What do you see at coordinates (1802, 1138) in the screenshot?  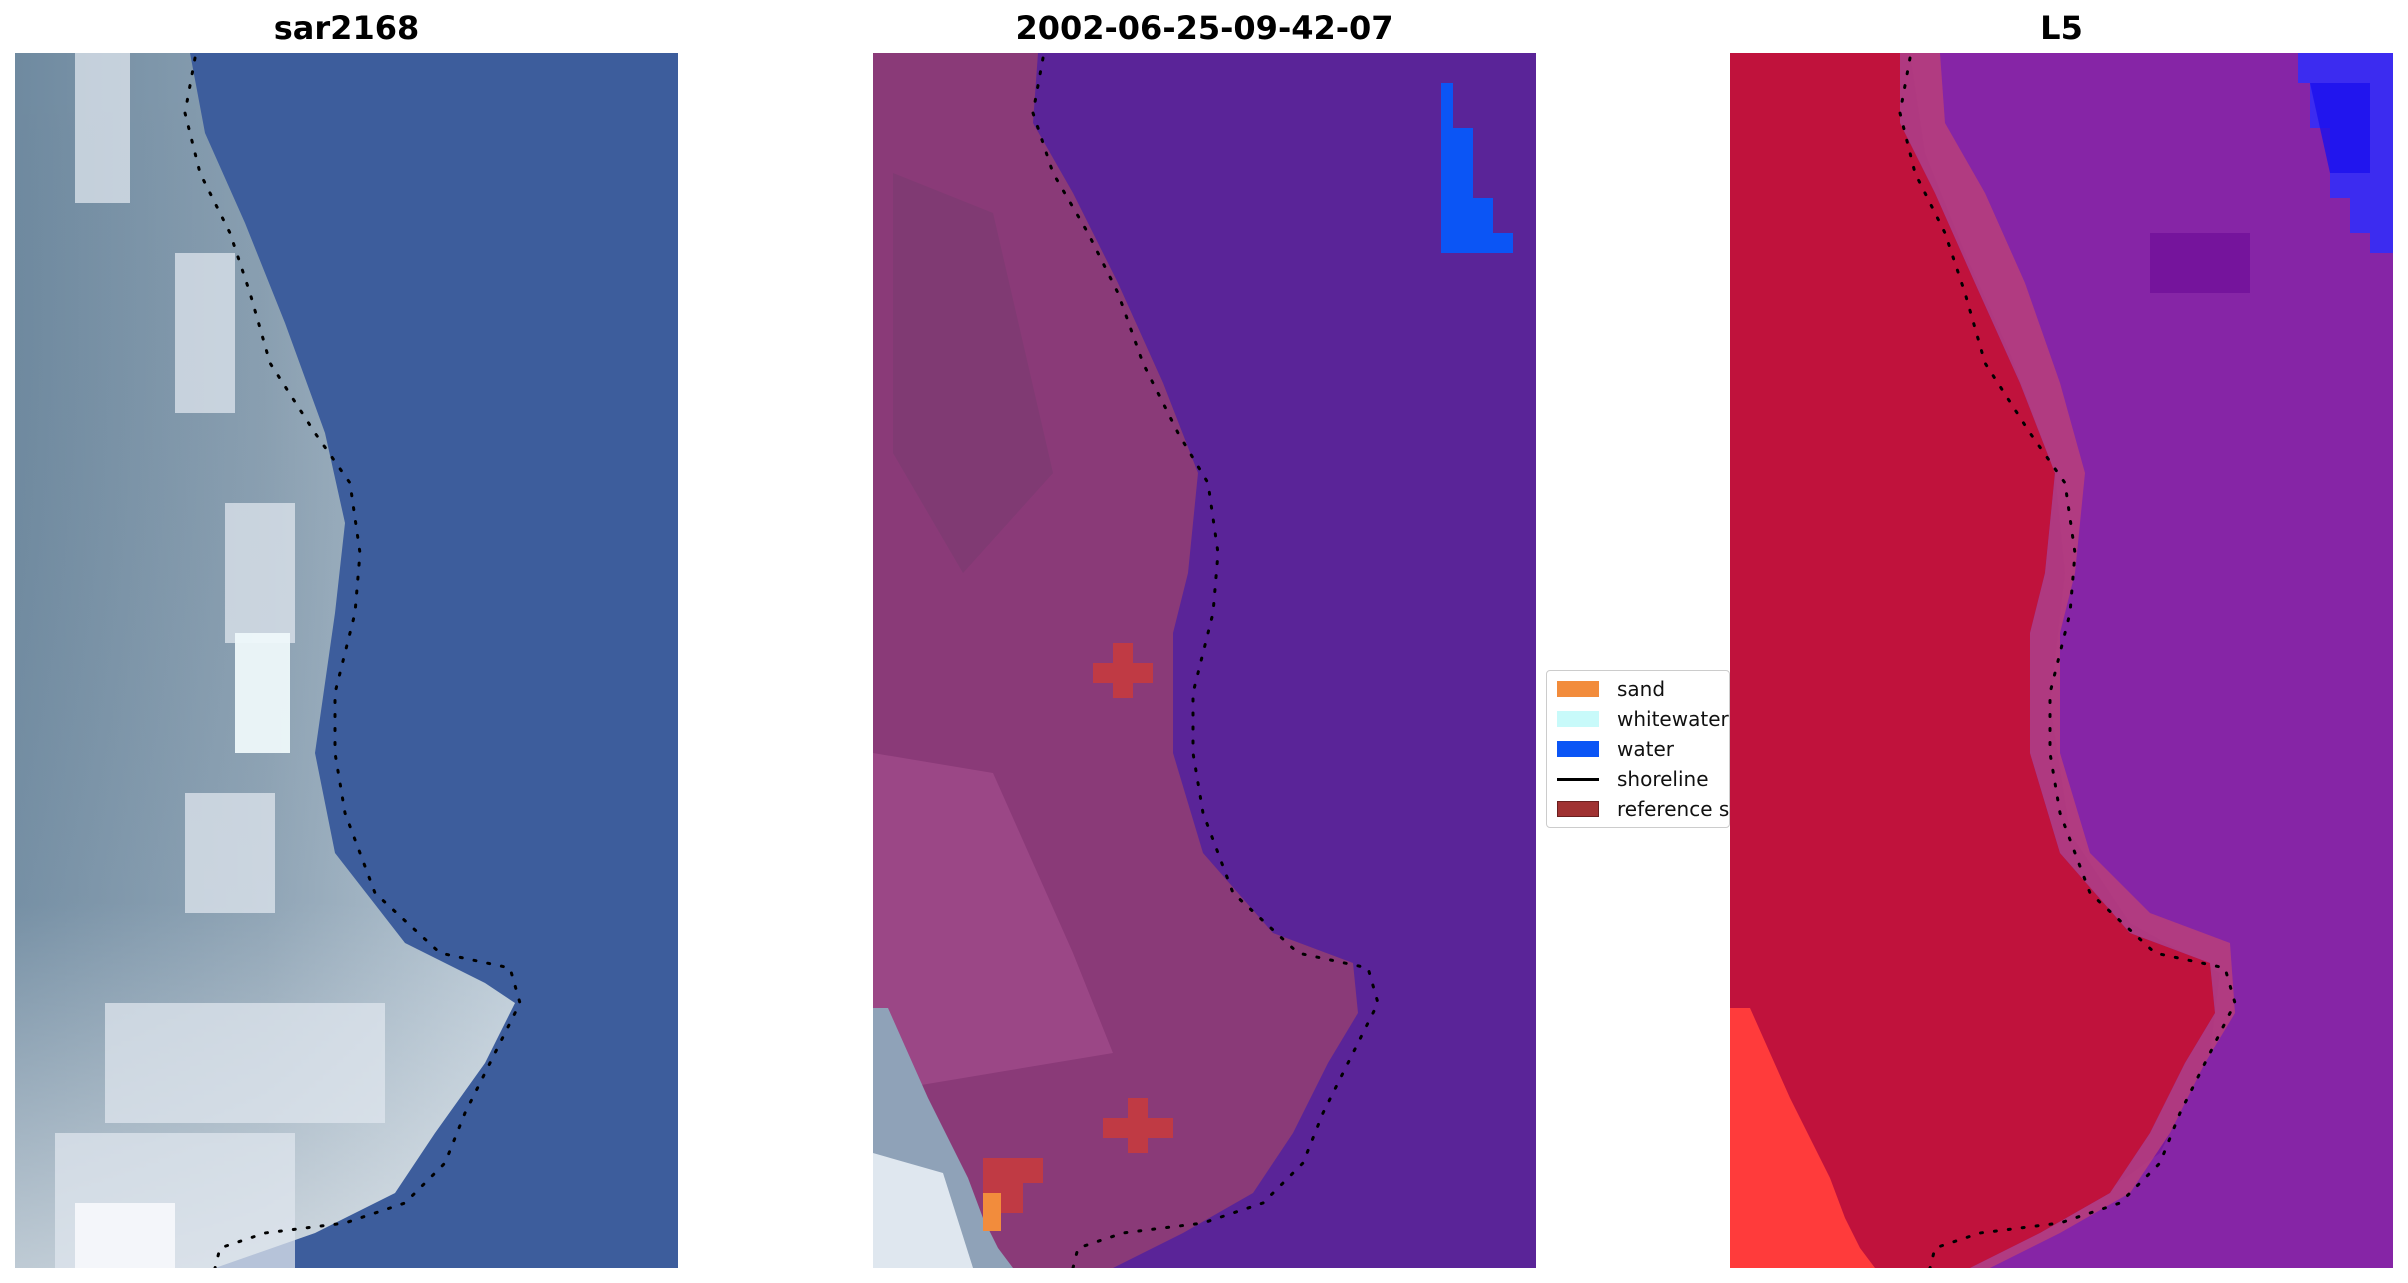 I see `index-bright-corner` at bounding box center [1802, 1138].